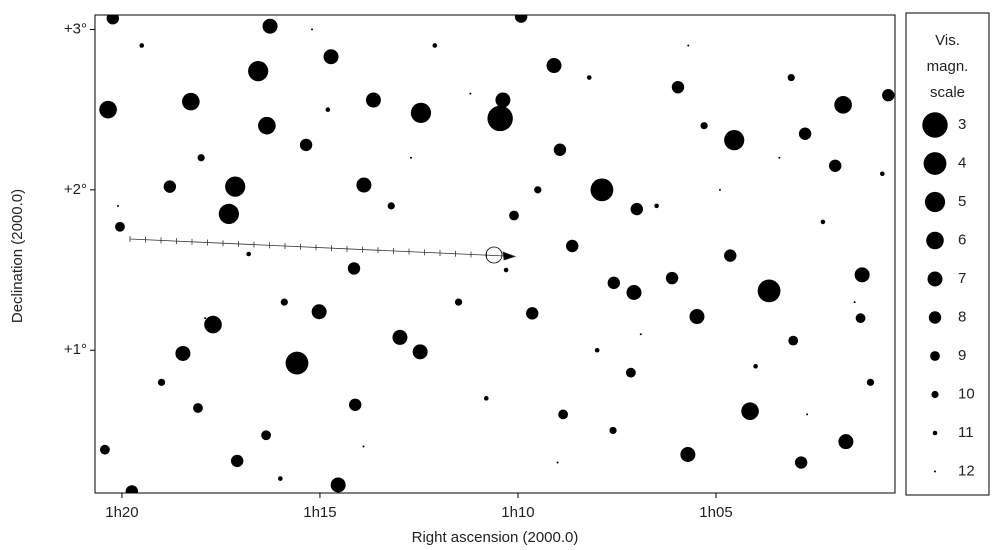 The height and width of the screenshot is (550, 994). What do you see at coordinates (317, 247) in the screenshot?
I see `track-line` at bounding box center [317, 247].